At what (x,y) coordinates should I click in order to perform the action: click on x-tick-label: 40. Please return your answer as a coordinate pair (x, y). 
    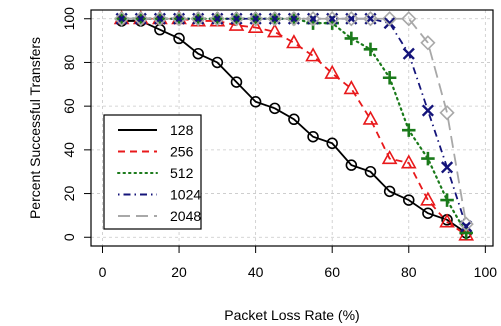
    Looking at the image, I should click on (256, 272).